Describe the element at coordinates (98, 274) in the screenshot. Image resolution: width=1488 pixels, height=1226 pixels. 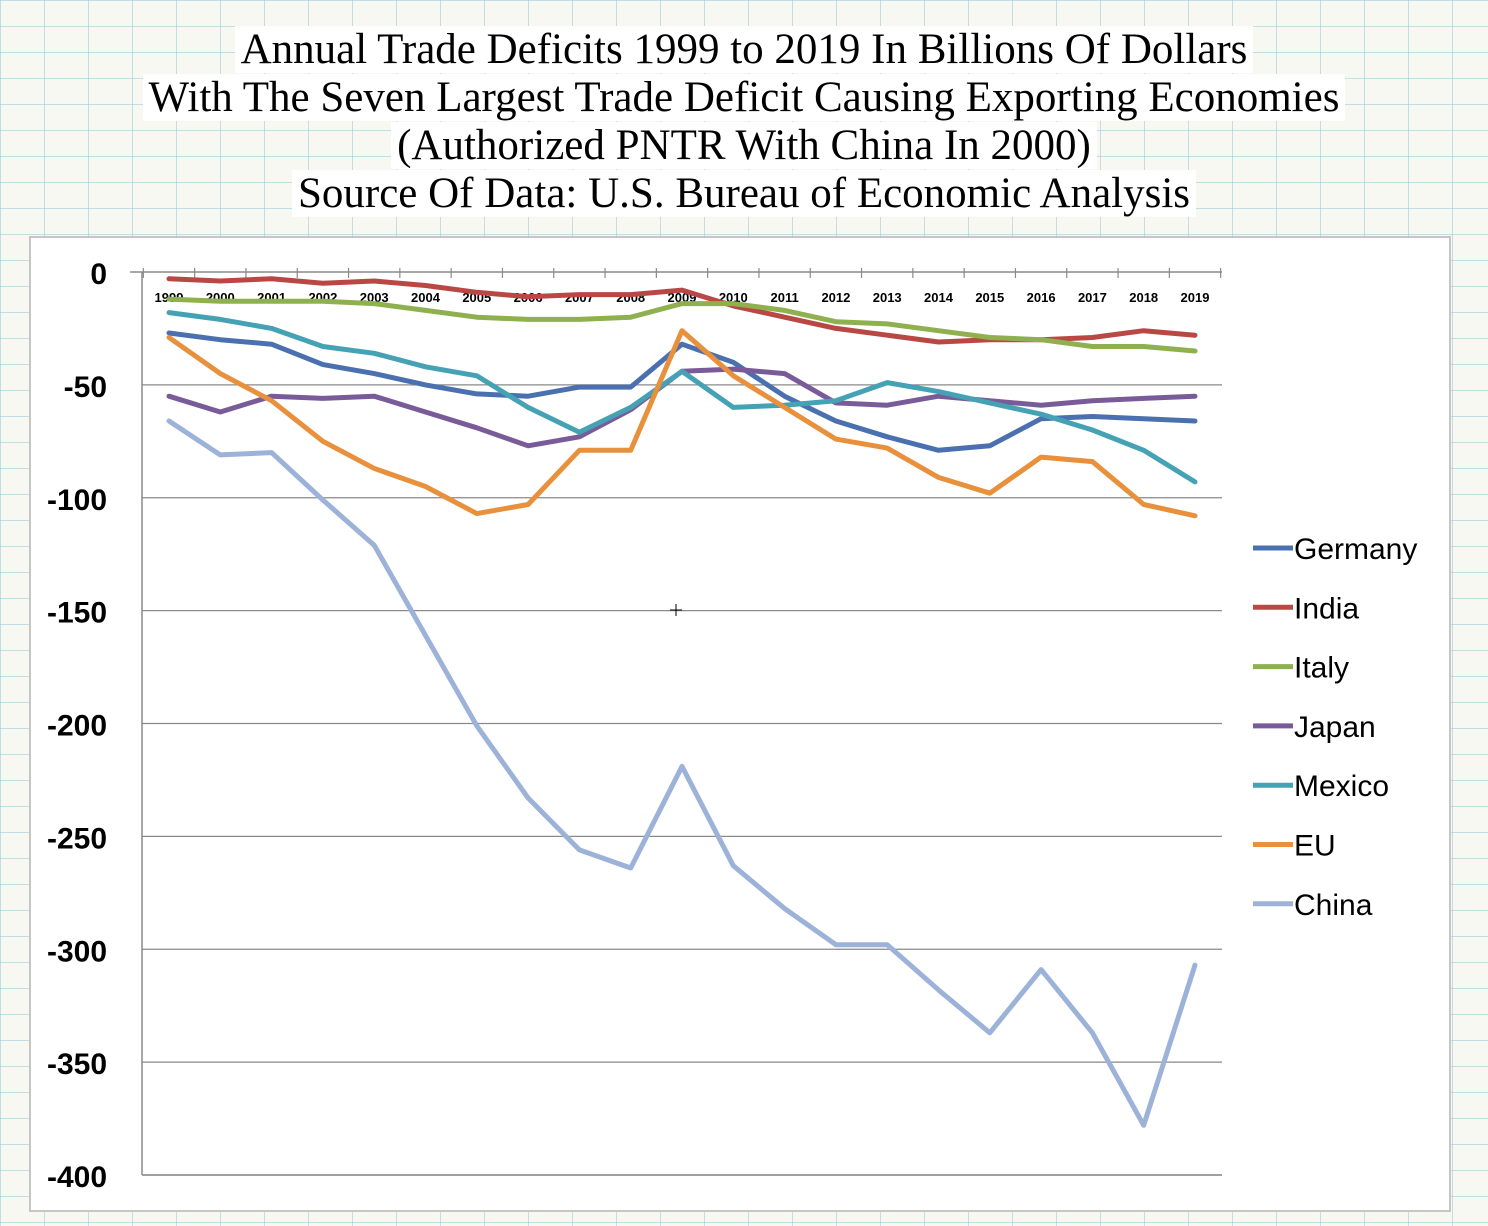
I see `y-tick-label: 0` at that location.